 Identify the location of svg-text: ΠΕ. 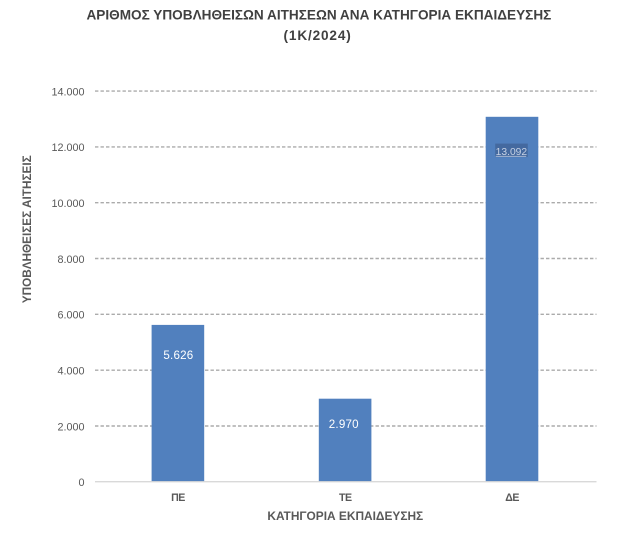
(178, 498).